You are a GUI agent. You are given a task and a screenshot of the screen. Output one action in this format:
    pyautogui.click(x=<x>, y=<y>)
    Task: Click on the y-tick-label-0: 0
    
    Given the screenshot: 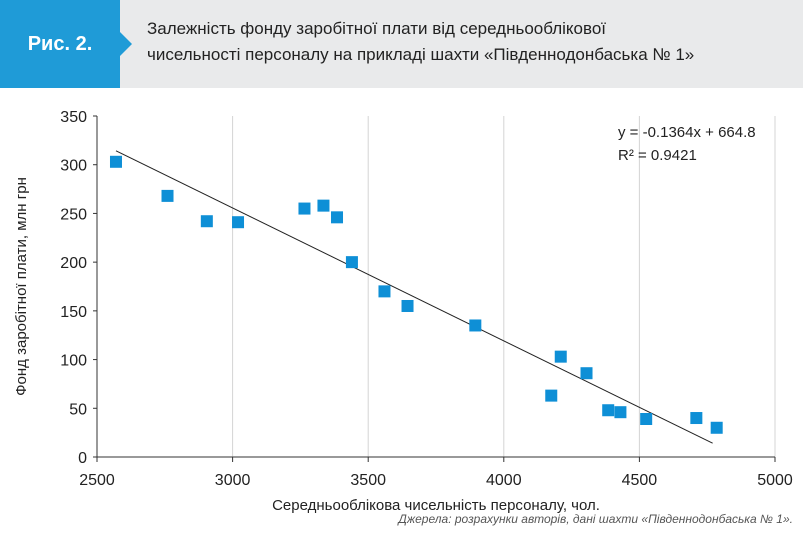 What is the action you would take?
    pyautogui.click(x=82, y=458)
    